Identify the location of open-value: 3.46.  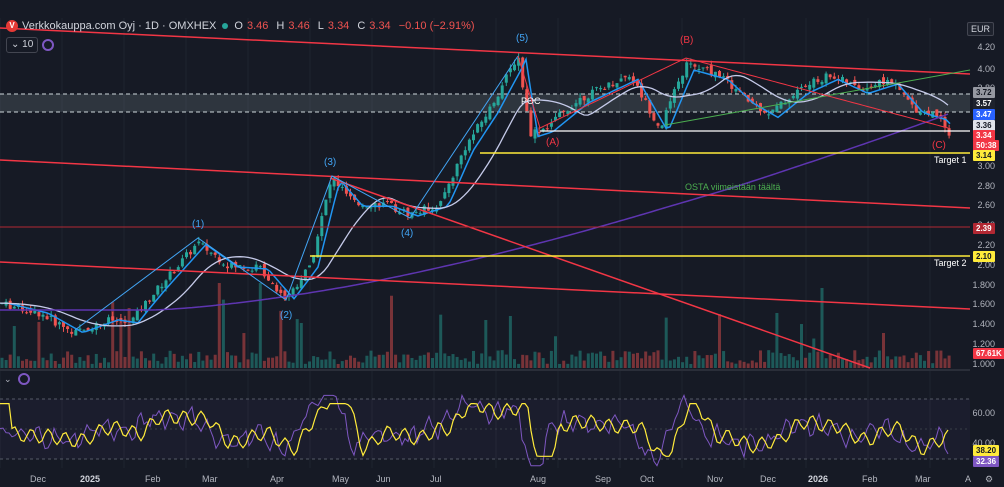
(257, 26).